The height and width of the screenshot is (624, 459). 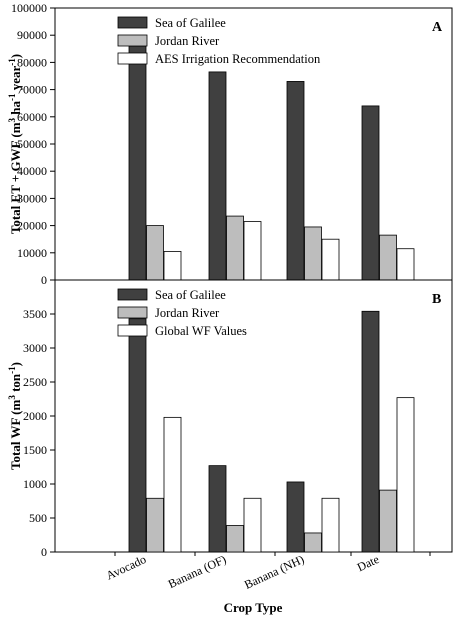 What do you see at coordinates (405, 475) in the screenshot?
I see `bar-global-wf-values-date` at bounding box center [405, 475].